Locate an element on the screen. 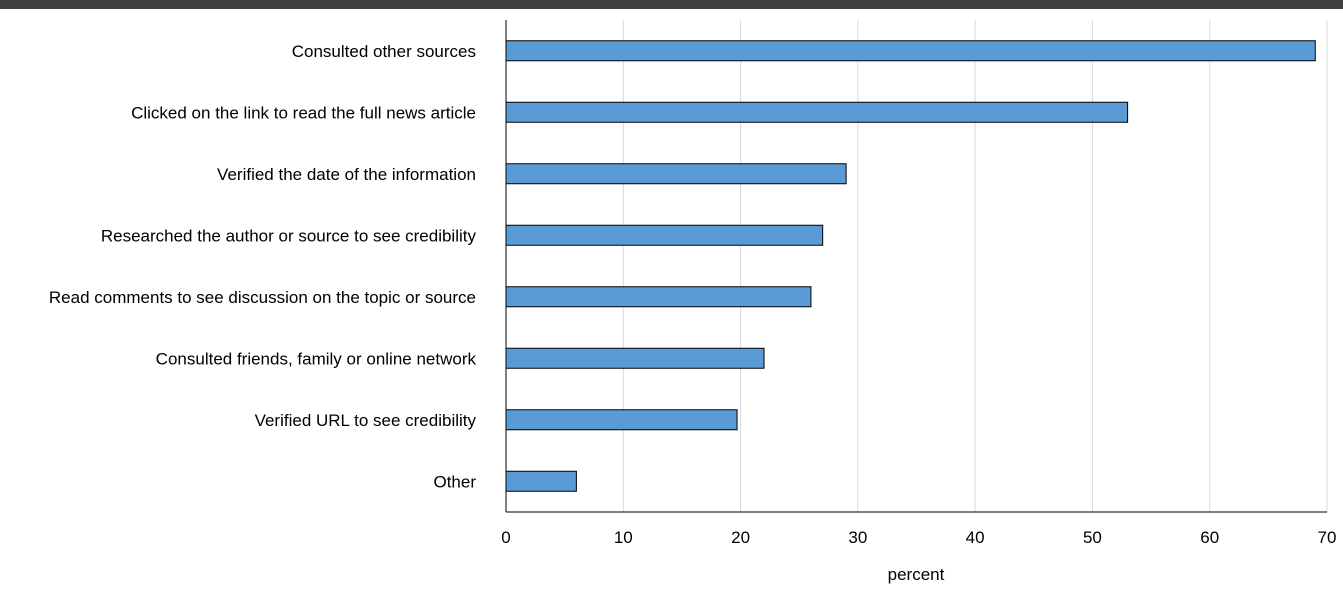 The height and width of the screenshot is (591, 1343). category-label: Verified URL to see credibility is located at coordinates (366, 420).